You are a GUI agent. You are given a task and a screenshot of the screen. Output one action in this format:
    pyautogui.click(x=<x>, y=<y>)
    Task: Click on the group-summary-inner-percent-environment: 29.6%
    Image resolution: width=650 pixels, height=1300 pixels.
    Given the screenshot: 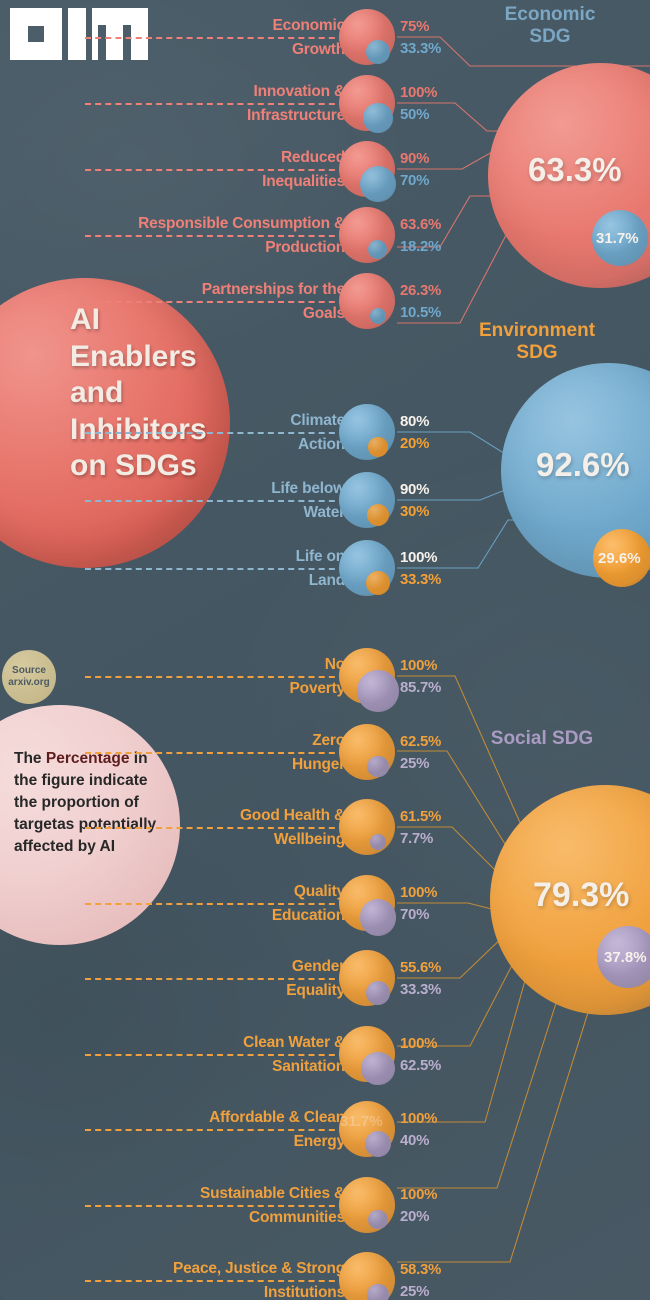 What is the action you would take?
    pyautogui.click(x=619, y=558)
    